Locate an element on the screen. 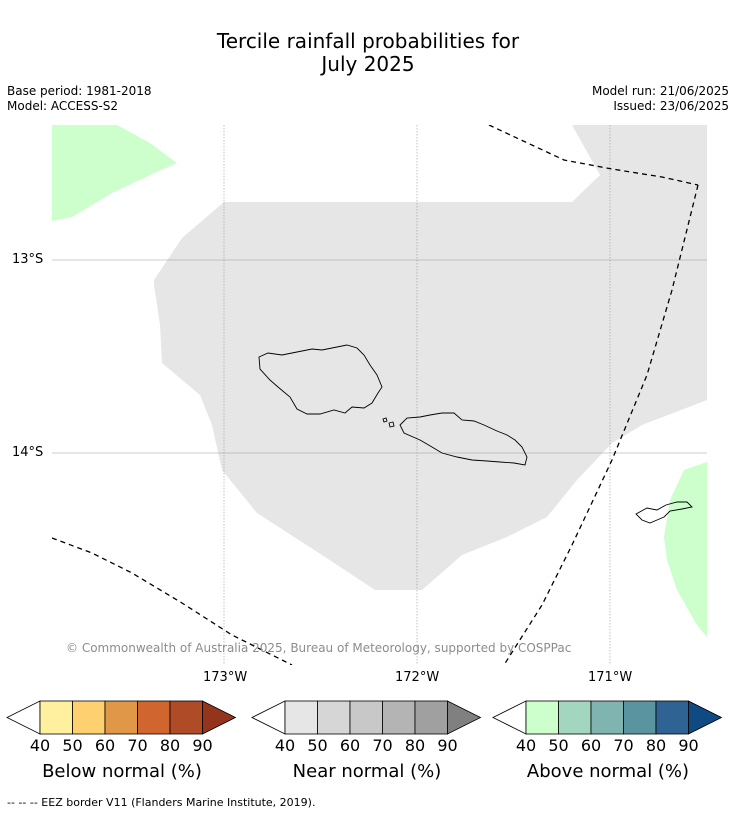  metadata-left: Base period: 1981-2018 Model: ACCESS-S2 is located at coordinates (79, 99).